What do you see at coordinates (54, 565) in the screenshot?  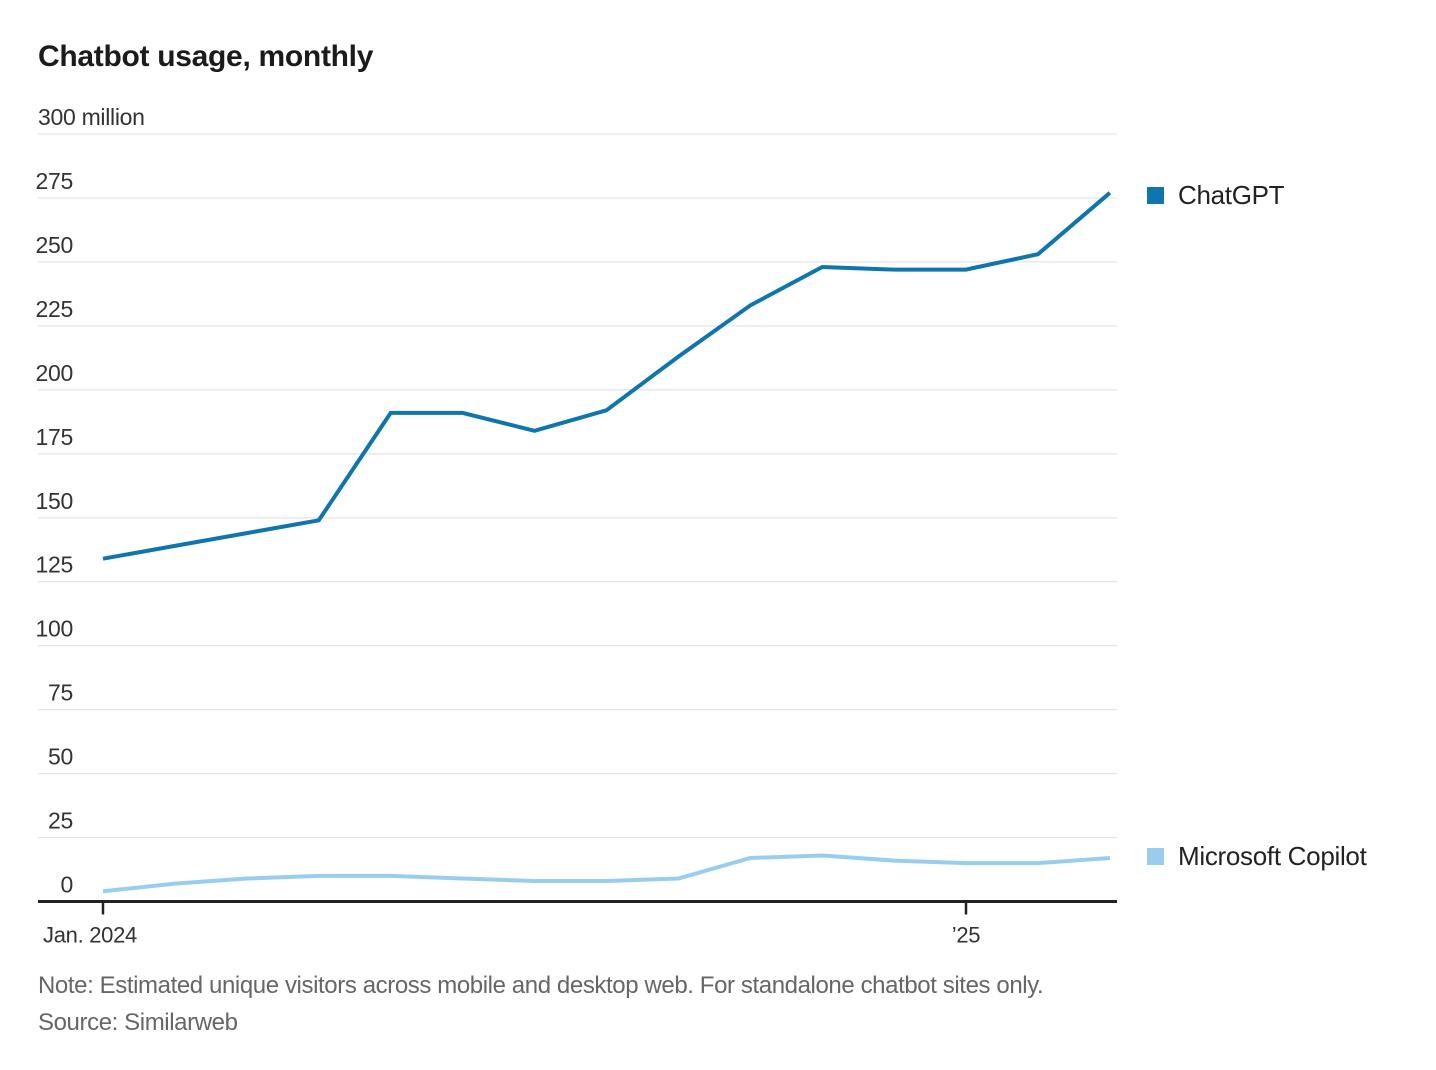 I see `y-axis-label: 125` at bounding box center [54, 565].